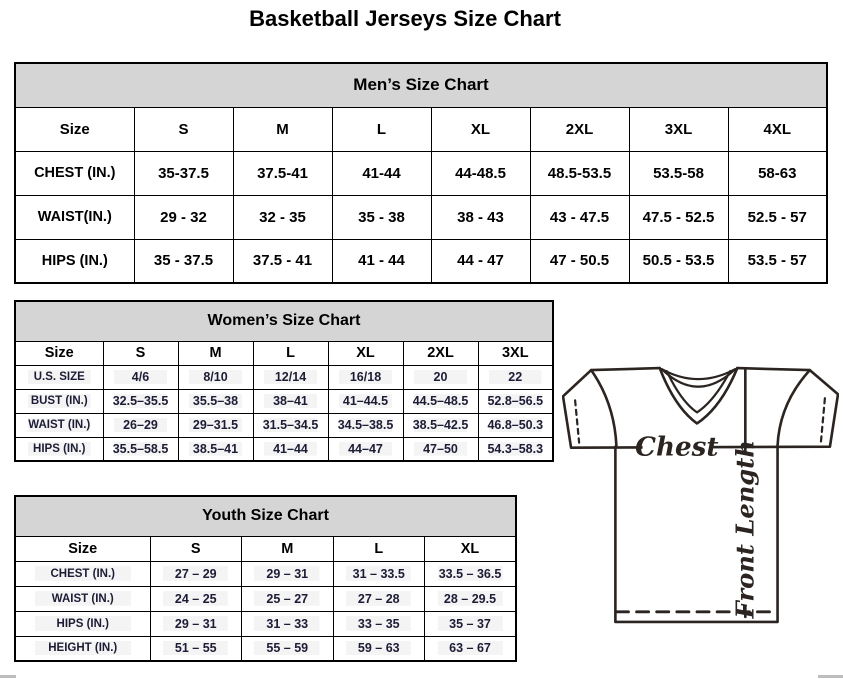 The width and height of the screenshot is (843, 679). Describe the element at coordinates (579, 261) in the screenshot. I see `size-value-cell: 47 - 50.5` at that location.